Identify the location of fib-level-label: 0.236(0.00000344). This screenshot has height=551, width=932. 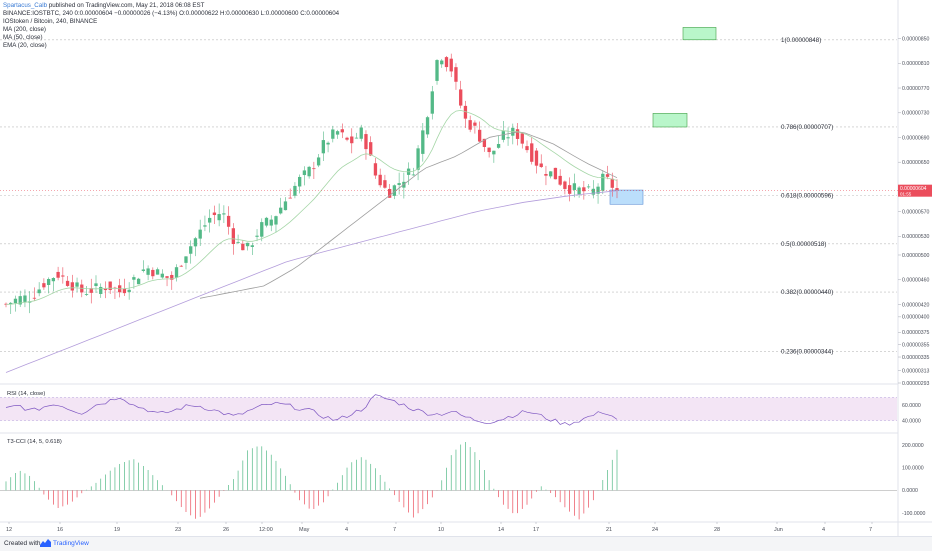
(807, 351).